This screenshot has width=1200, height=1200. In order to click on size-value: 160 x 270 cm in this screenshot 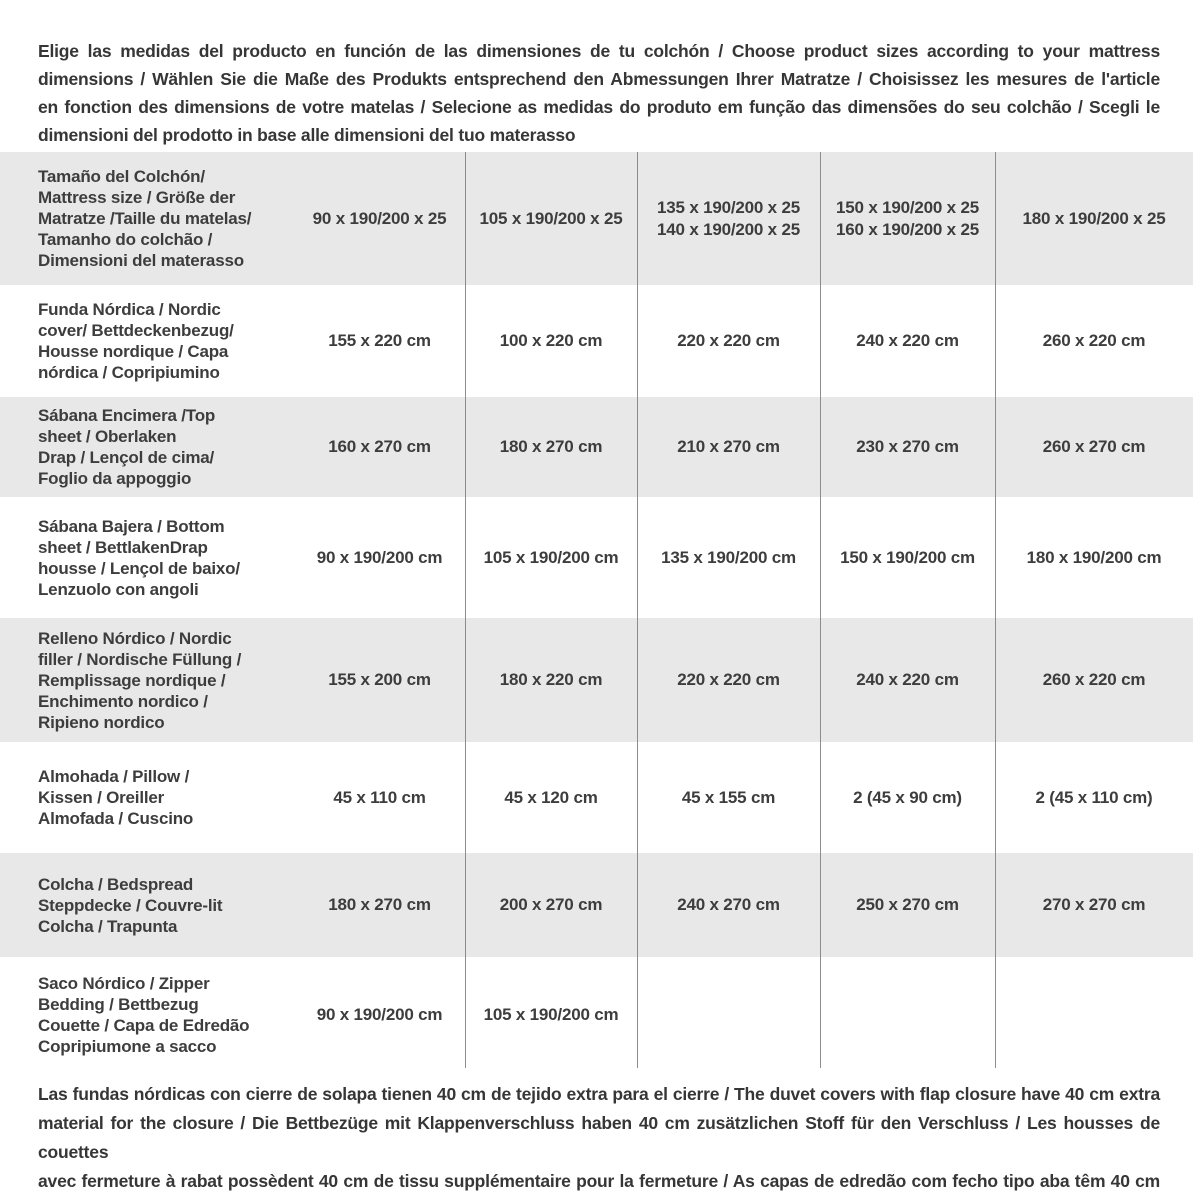, I will do `click(379, 446)`.